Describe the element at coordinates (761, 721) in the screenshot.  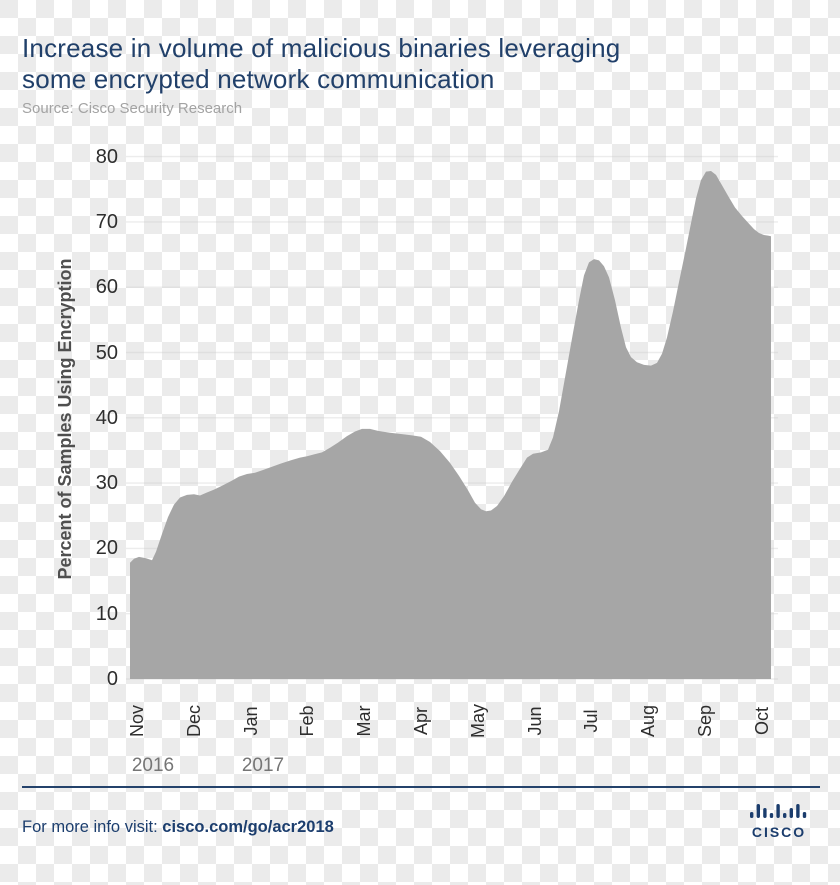
I see `x-tick-oct: Oct` at that location.